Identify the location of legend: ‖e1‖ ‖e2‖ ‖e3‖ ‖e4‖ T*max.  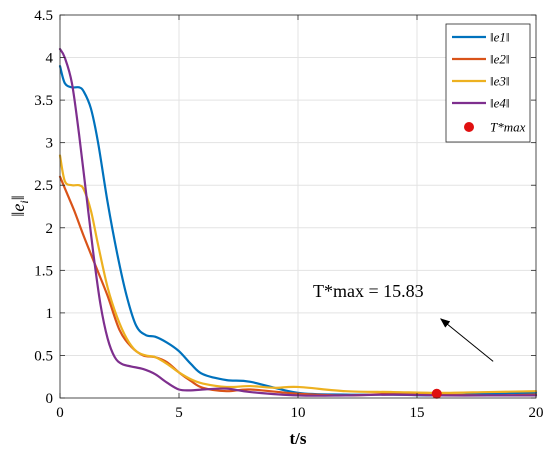
(488, 83).